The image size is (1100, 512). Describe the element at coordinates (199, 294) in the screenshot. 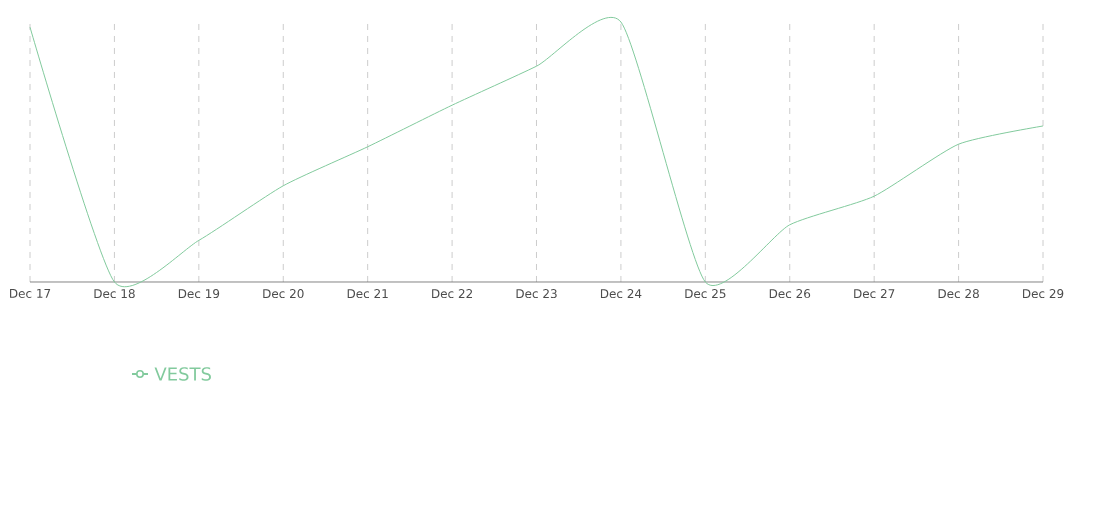

I see `x-tick-label: Dec 19` at that location.